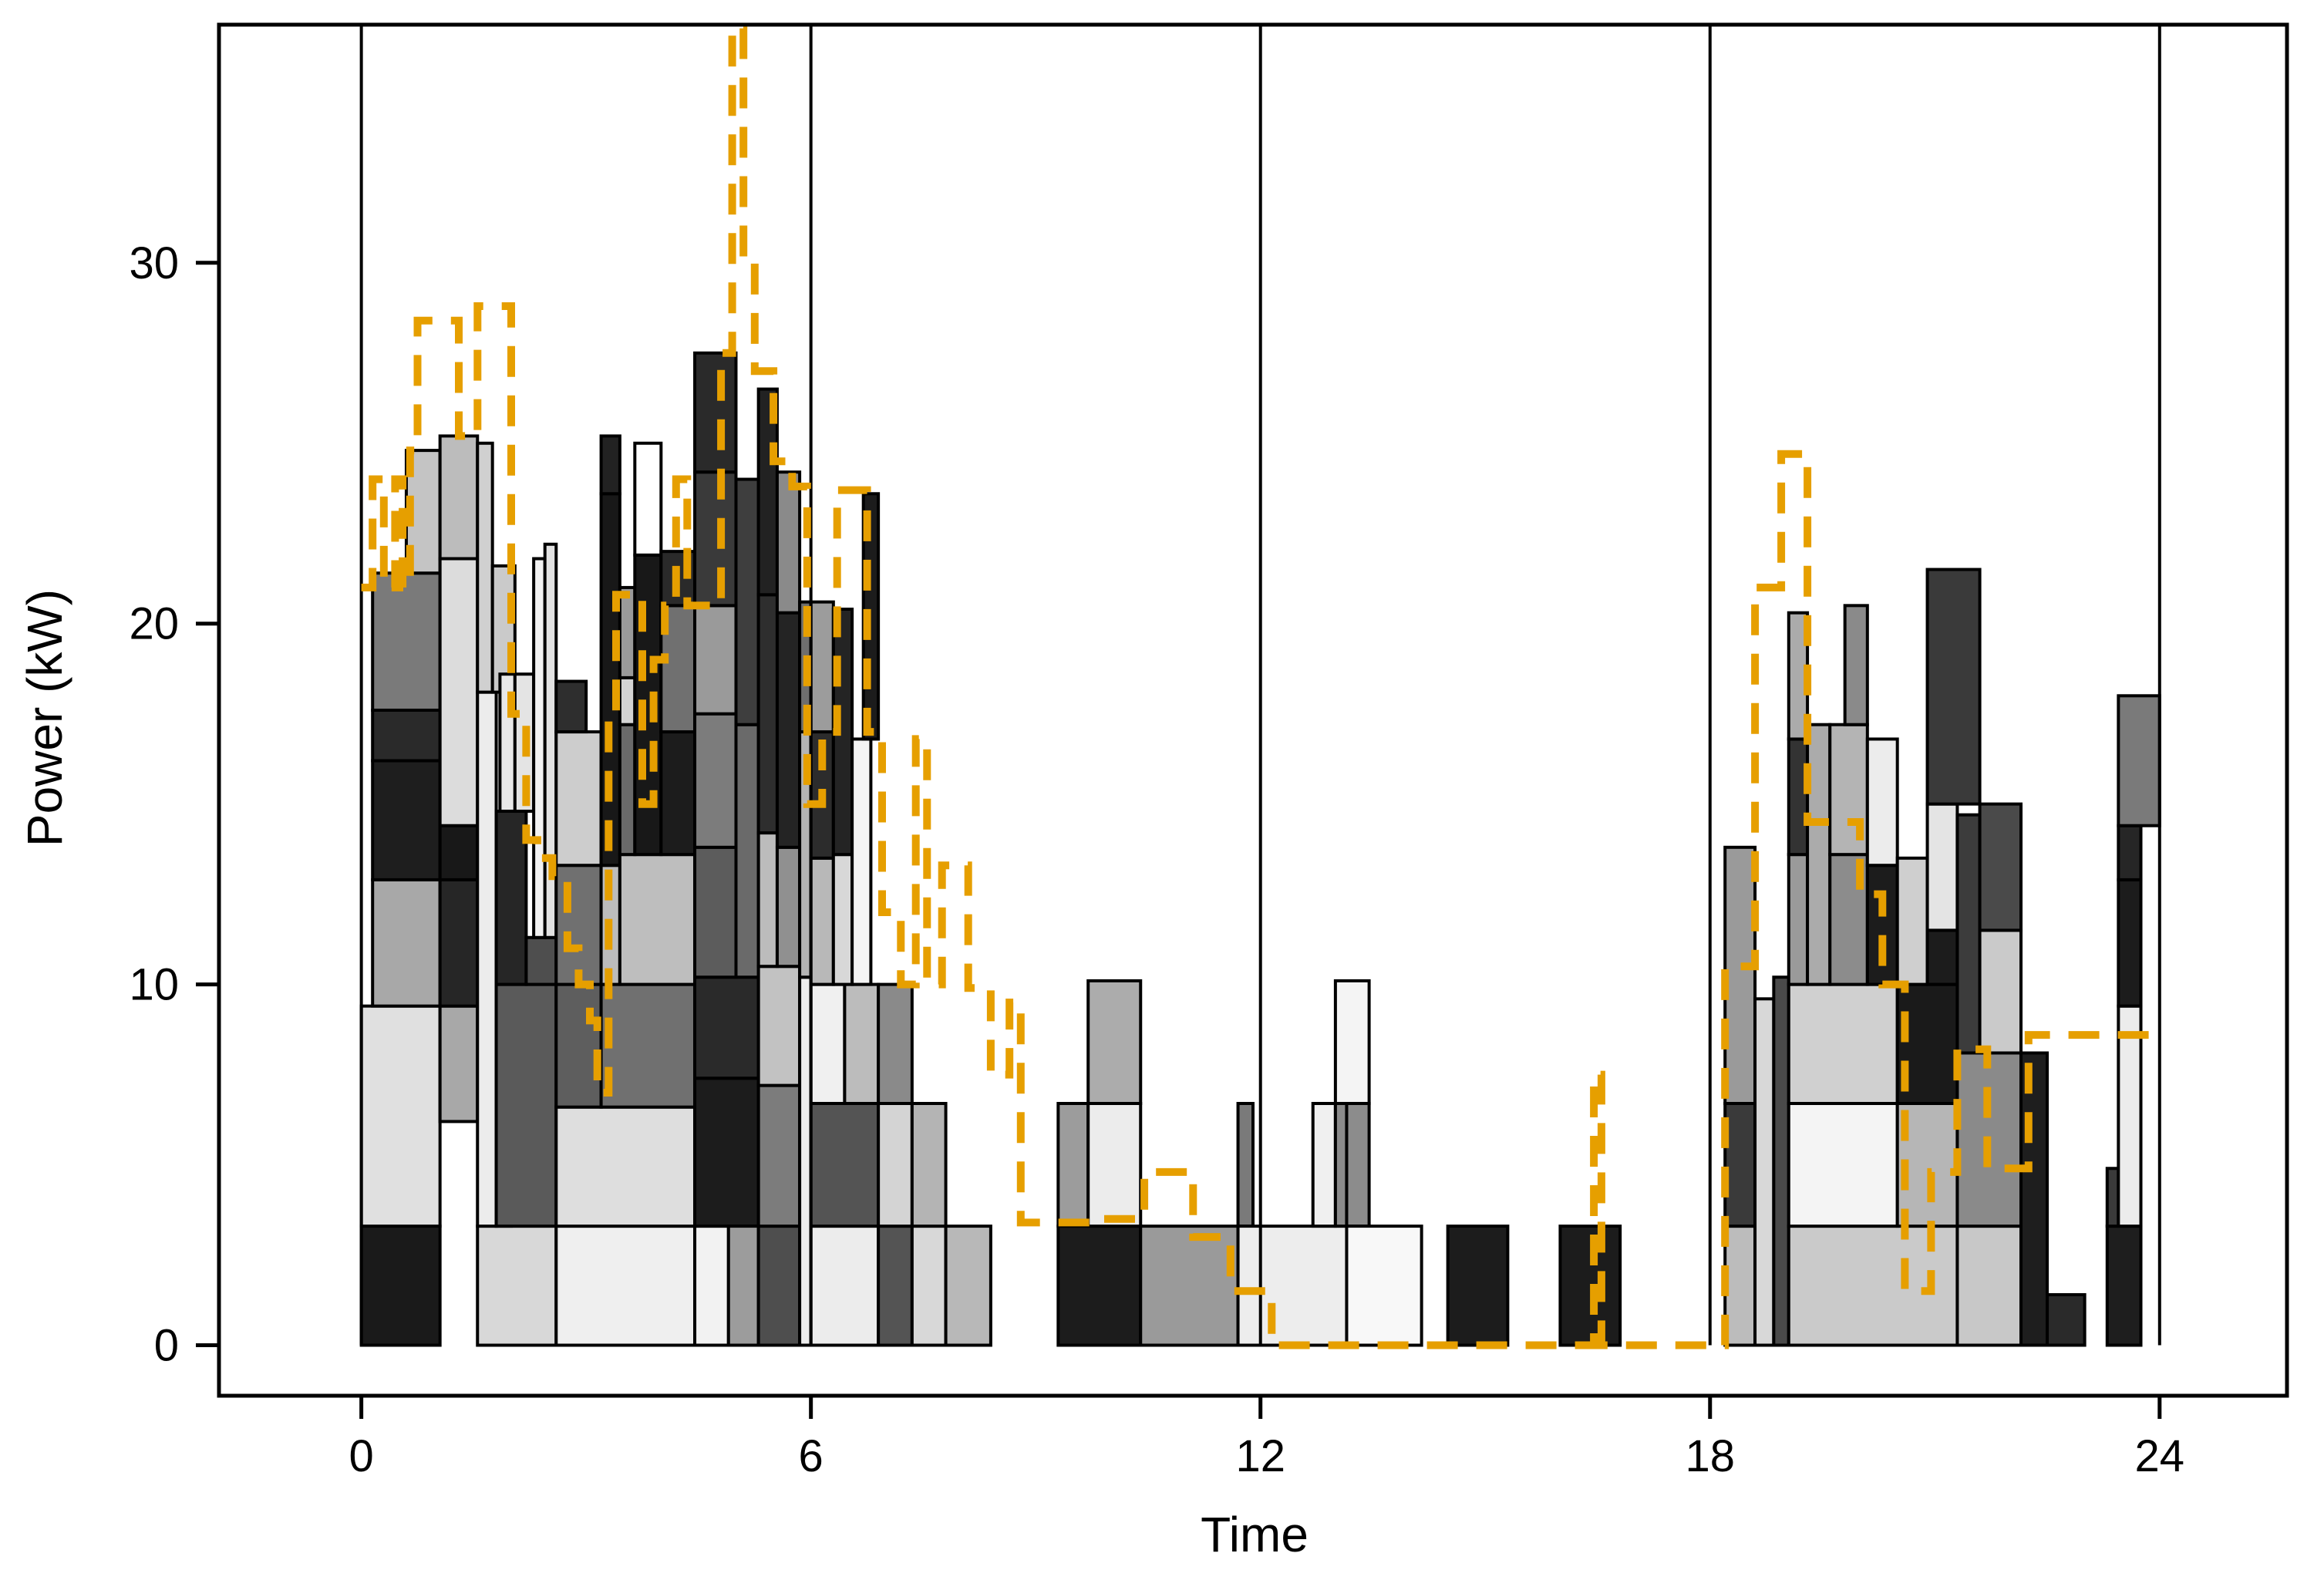 Image resolution: width=2324 pixels, height=1570 pixels. Describe the element at coordinates (166, 1345) in the screenshot. I see `y-tick-label: 0` at that location.